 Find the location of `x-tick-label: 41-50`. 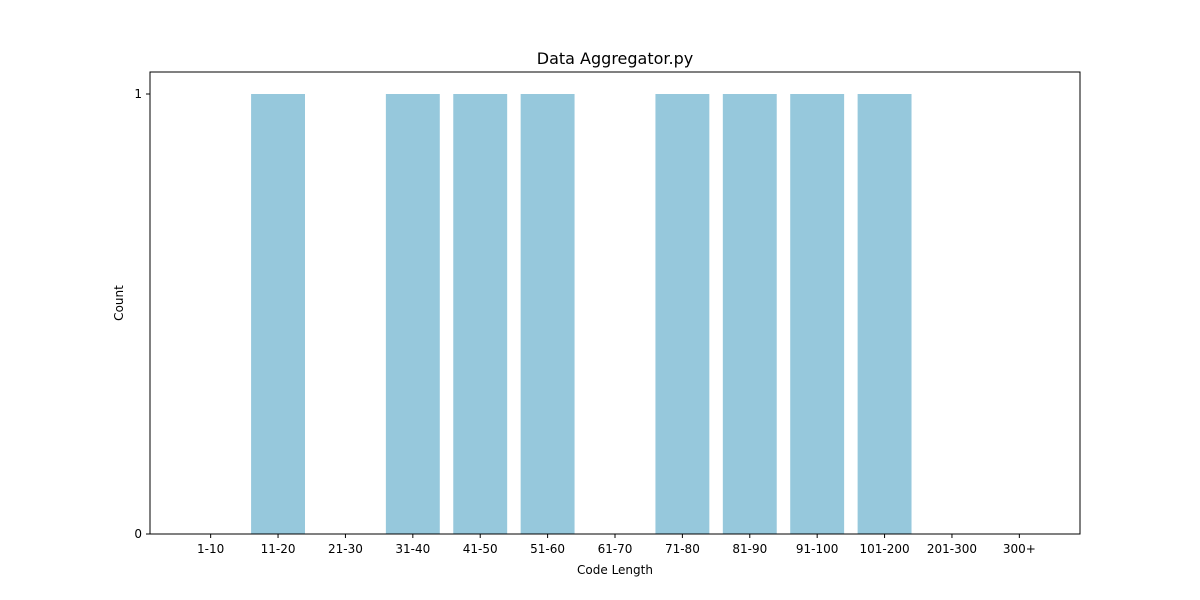

x-tick-label: 41-50 is located at coordinates (480, 549).